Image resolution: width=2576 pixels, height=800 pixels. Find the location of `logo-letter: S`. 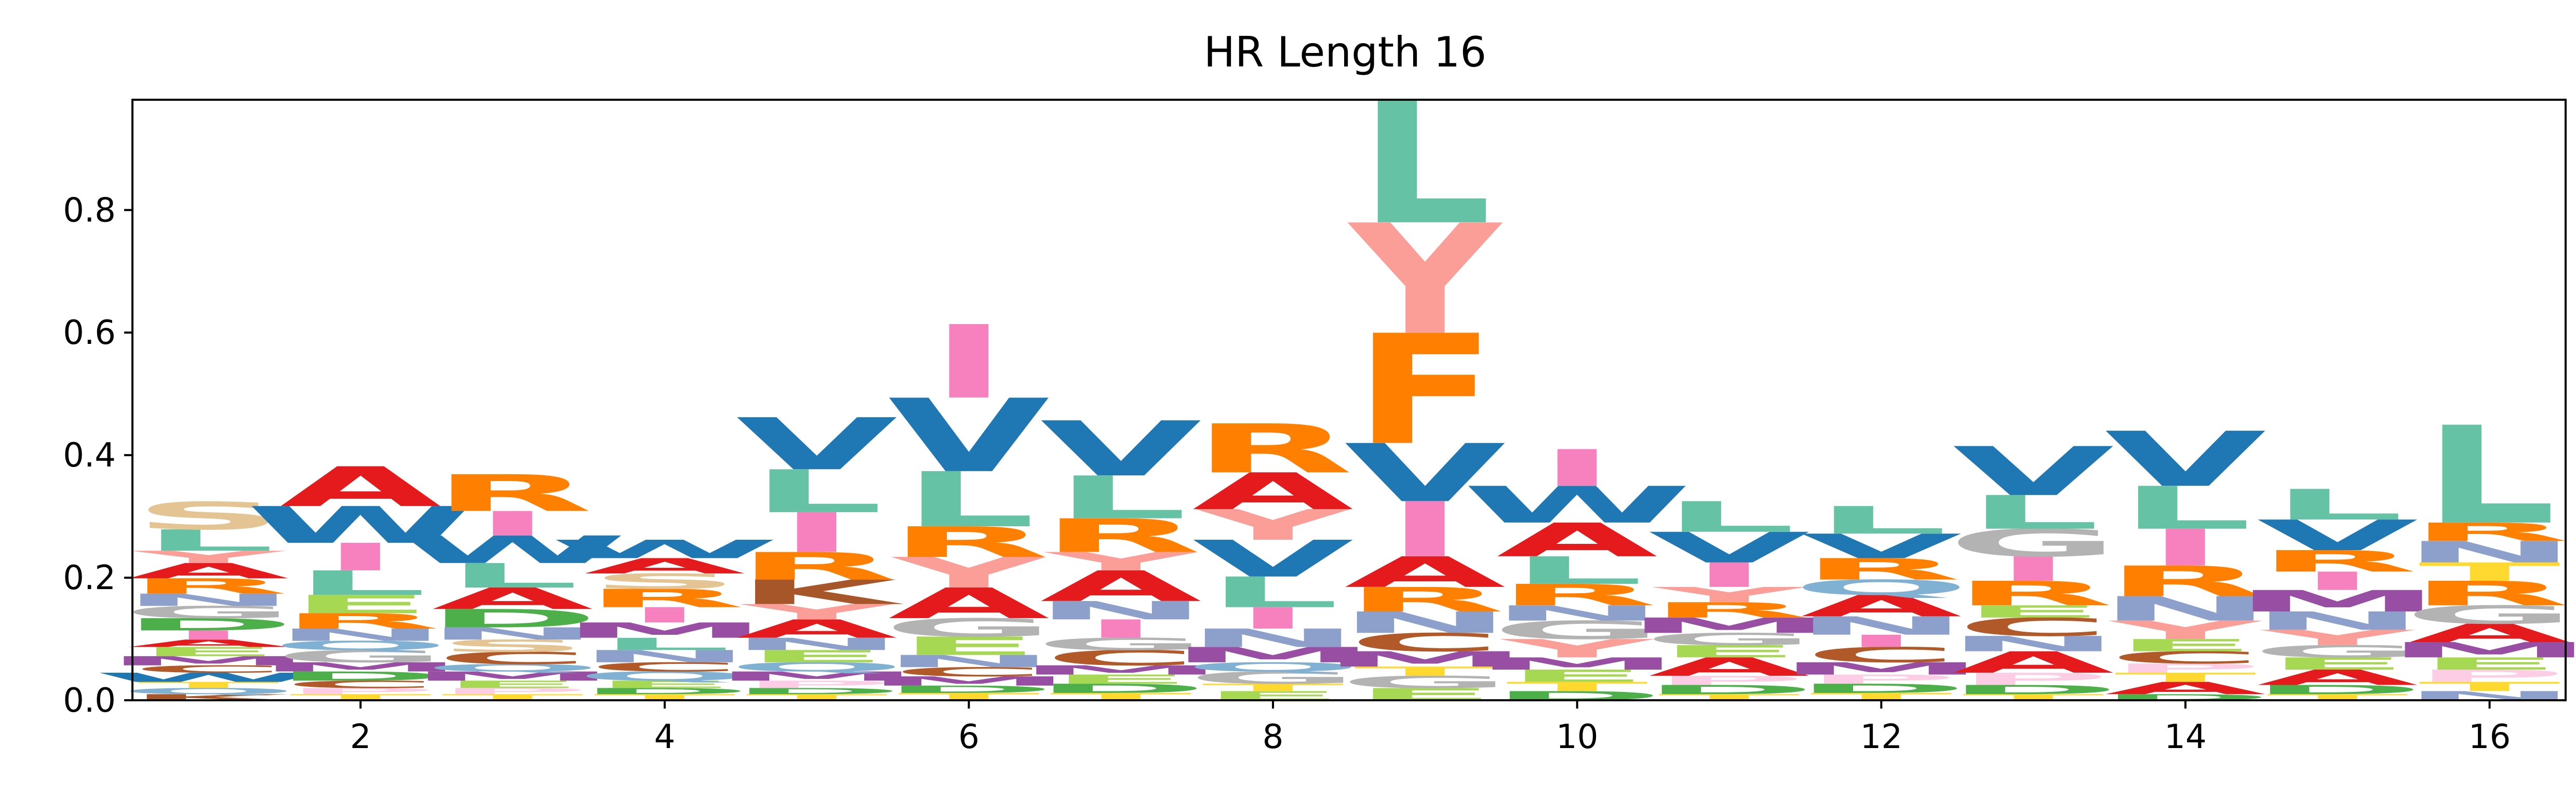

logo-letter: S is located at coordinates (665, 581).